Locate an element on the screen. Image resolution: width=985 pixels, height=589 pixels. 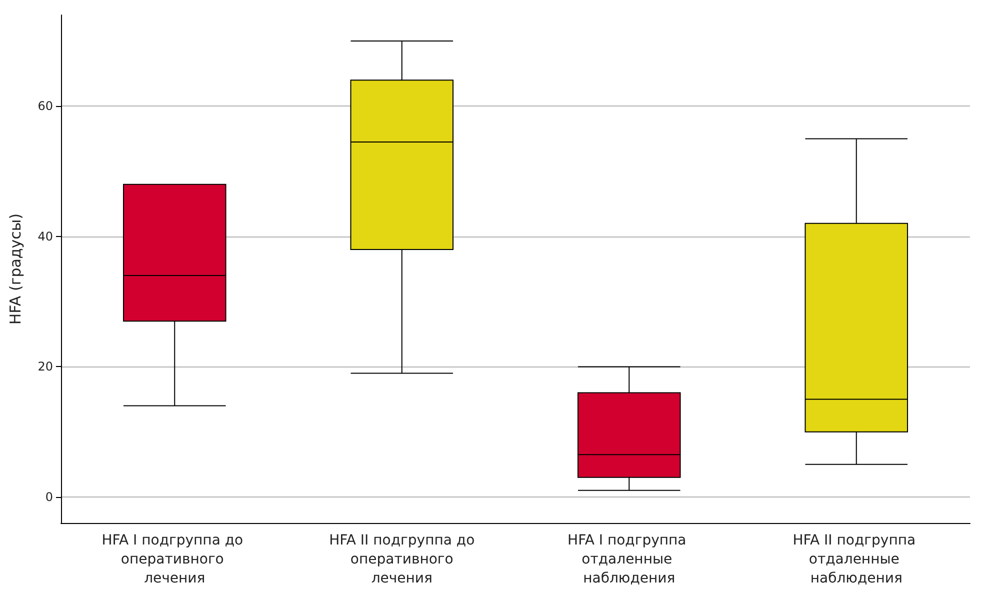
y-tick-label: 20 is located at coordinates (45, 367).